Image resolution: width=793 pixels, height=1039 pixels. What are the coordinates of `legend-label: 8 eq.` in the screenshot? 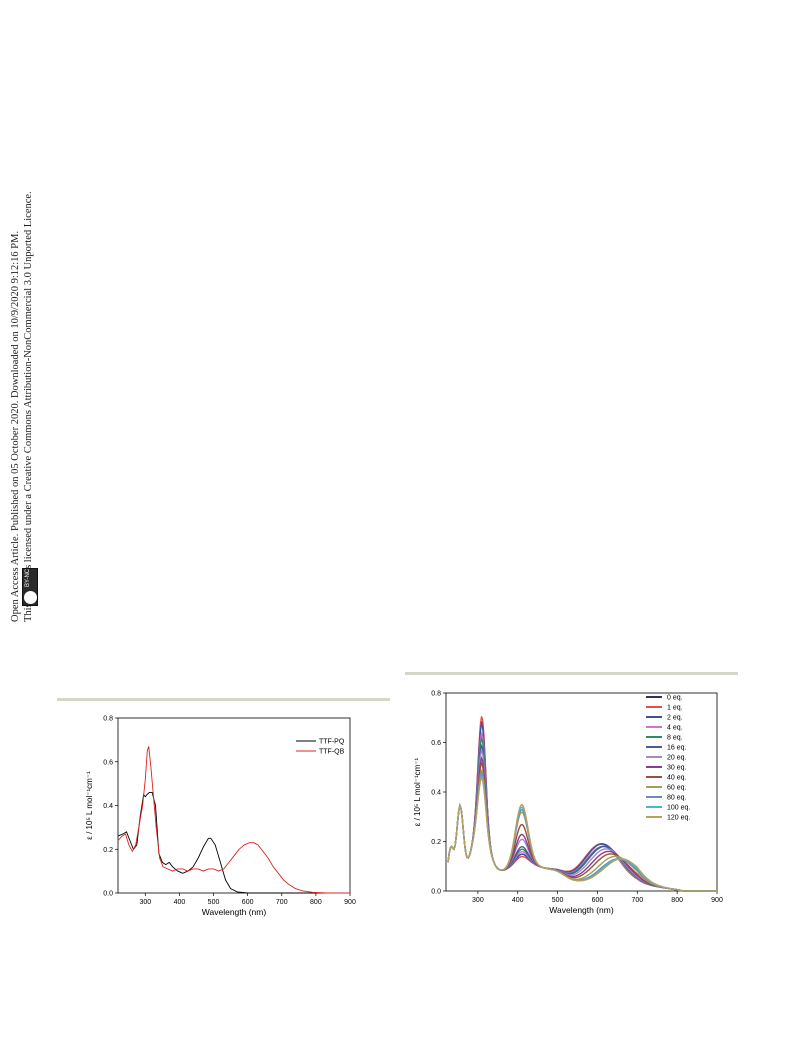 It's located at (675, 738).